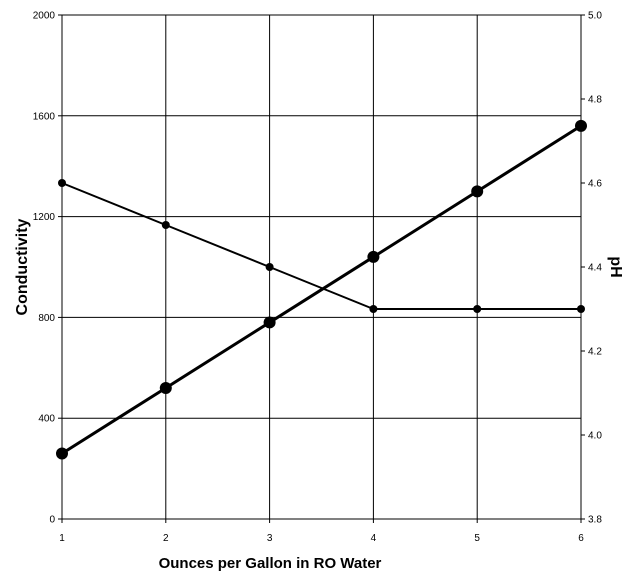 This screenshot has width=634, height=575. Describe the element at coordinates (44, 116) in the screenshot. I see `left-tick-label: 1600` at that location.